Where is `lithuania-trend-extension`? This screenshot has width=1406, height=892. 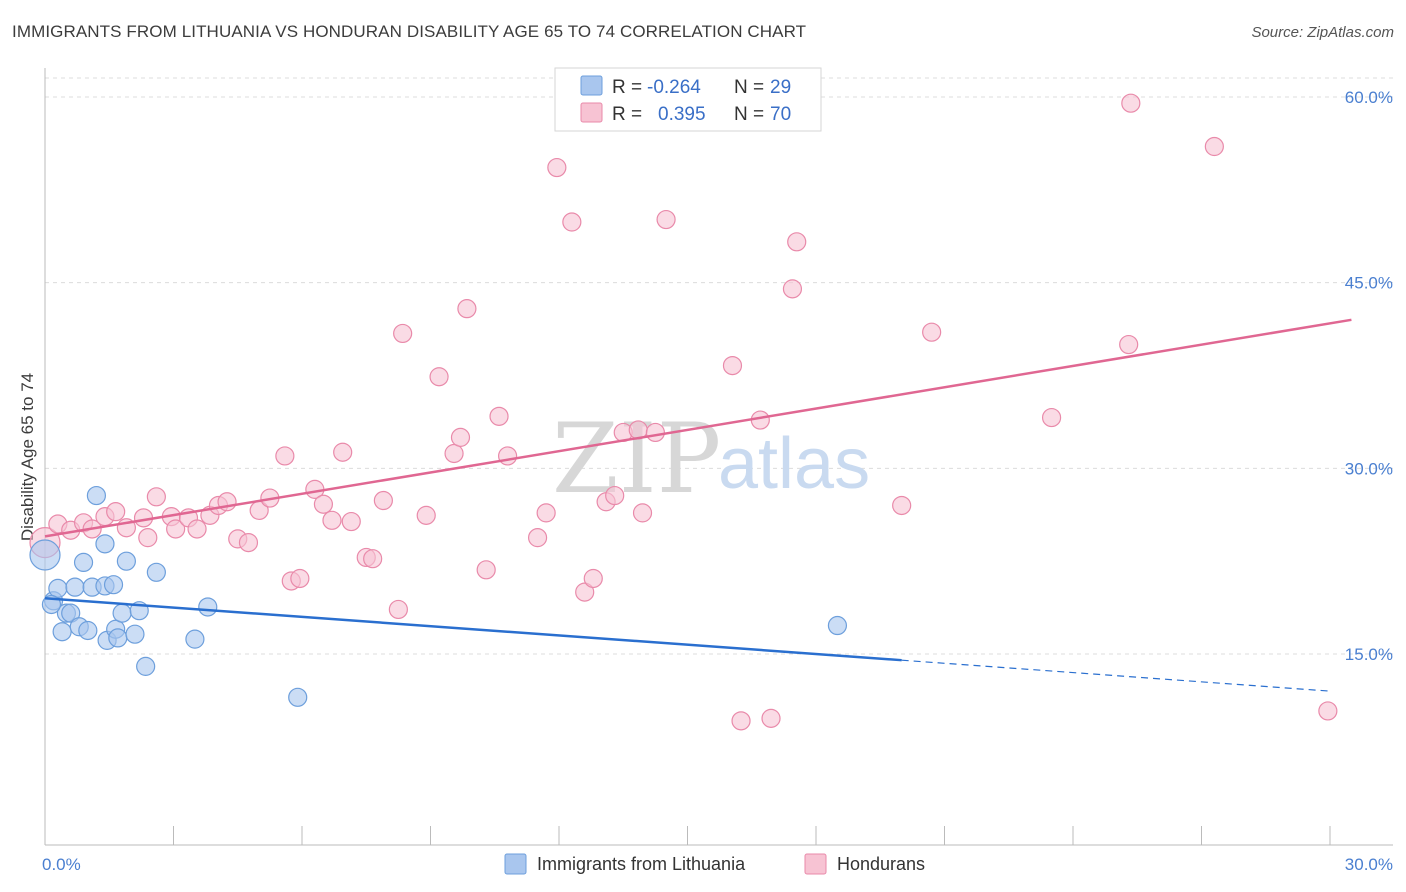 lithuania-trend-extension is located at coordinates (1116, 675).